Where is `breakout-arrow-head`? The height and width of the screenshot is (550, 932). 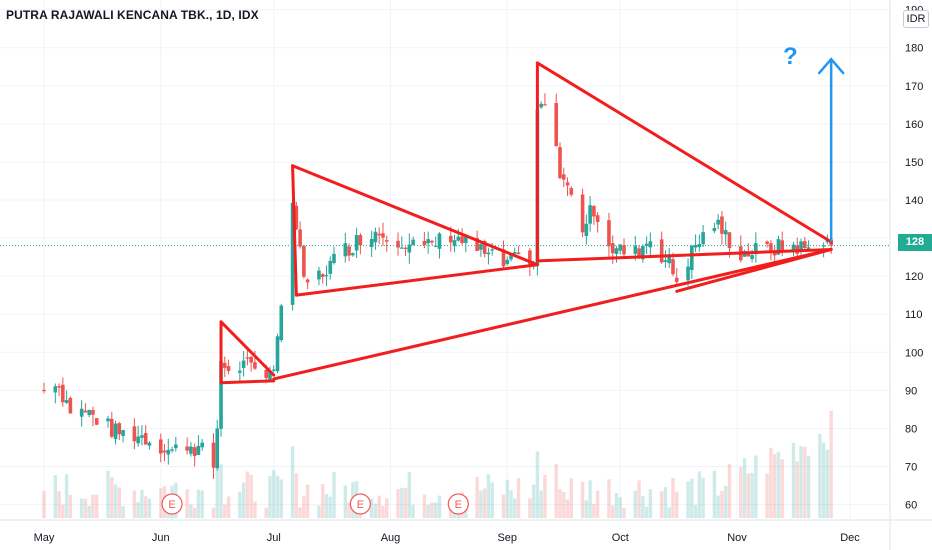 breakout-arrow-head is located at coordinates (831, 66).